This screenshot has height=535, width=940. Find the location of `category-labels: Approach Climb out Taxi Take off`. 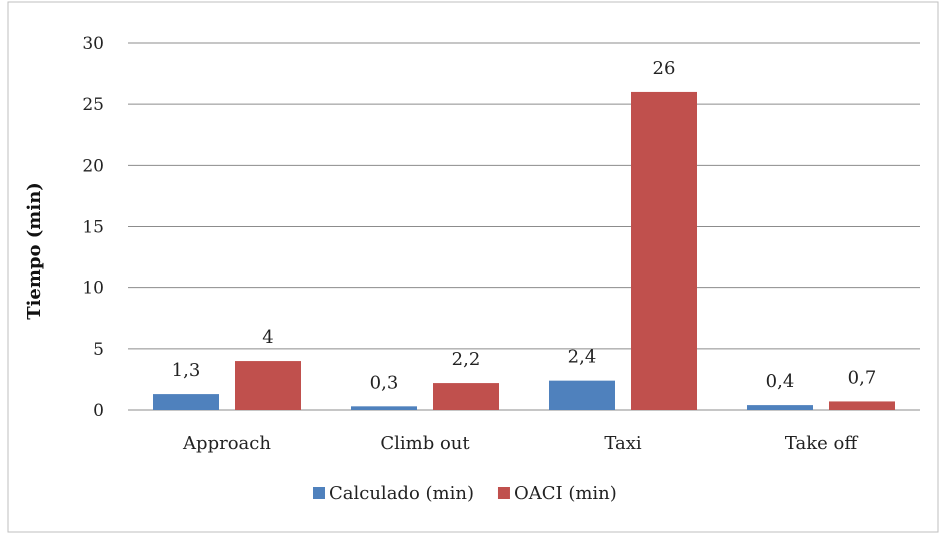

category-labels: Approach Climb out Taxi Take off is located at coordinates (520, 443).